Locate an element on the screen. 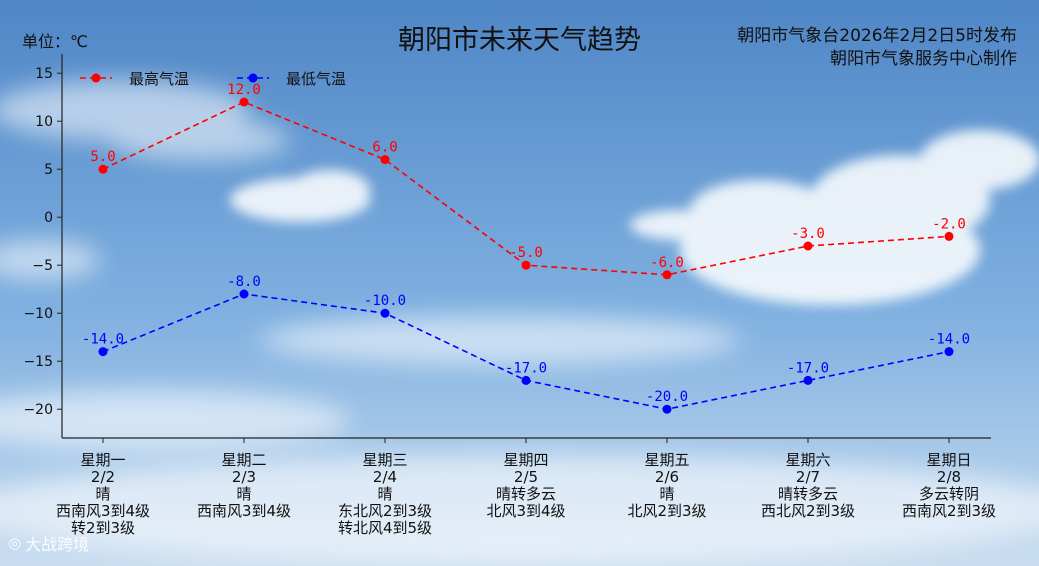  day-date: 2/3 is located at coordinates (244, 477).